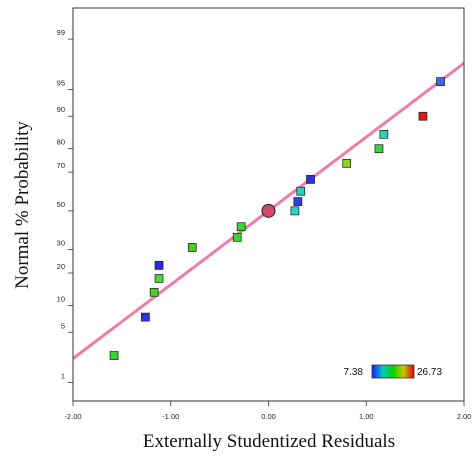 Image resolution: width=474 pixels, height=469 pixels. What do you see at coordinates (267, 411) in the screenshot?
I see `x-axis-ticks: -2.00 -1.00 0.00 1.00 2.00` at bounding box center [267, 411].